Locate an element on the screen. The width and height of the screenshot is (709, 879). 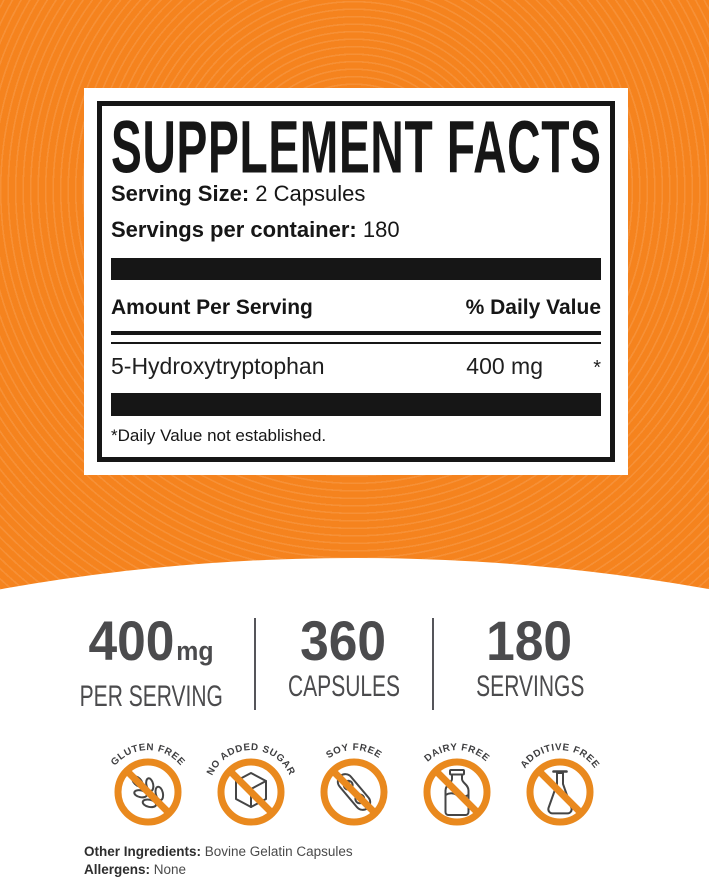
allergens-value: None is located at coordinates (170, 869).